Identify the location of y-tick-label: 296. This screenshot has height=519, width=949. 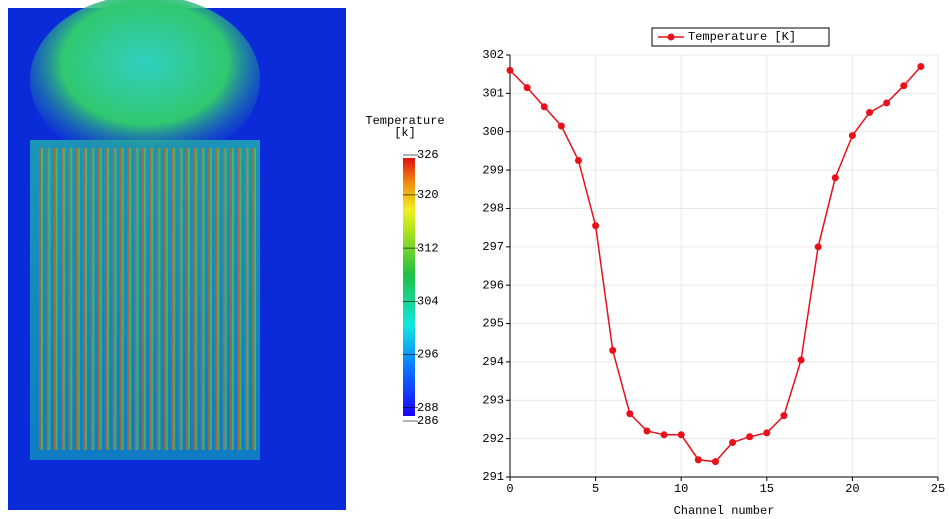
(493, 285).